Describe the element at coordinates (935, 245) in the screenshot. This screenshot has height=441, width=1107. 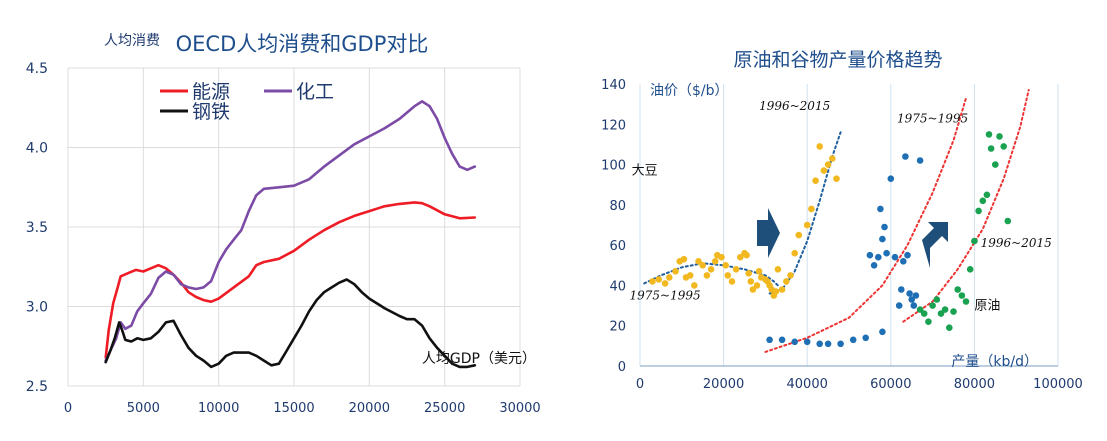
I see `shift-arrow-upright-icon` at that location.